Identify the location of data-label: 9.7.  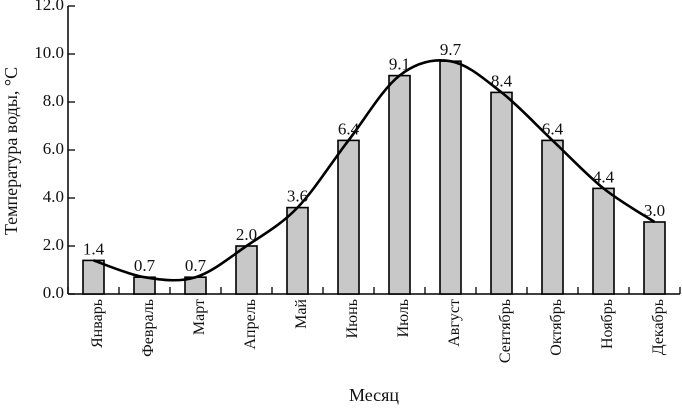
(451, 49).